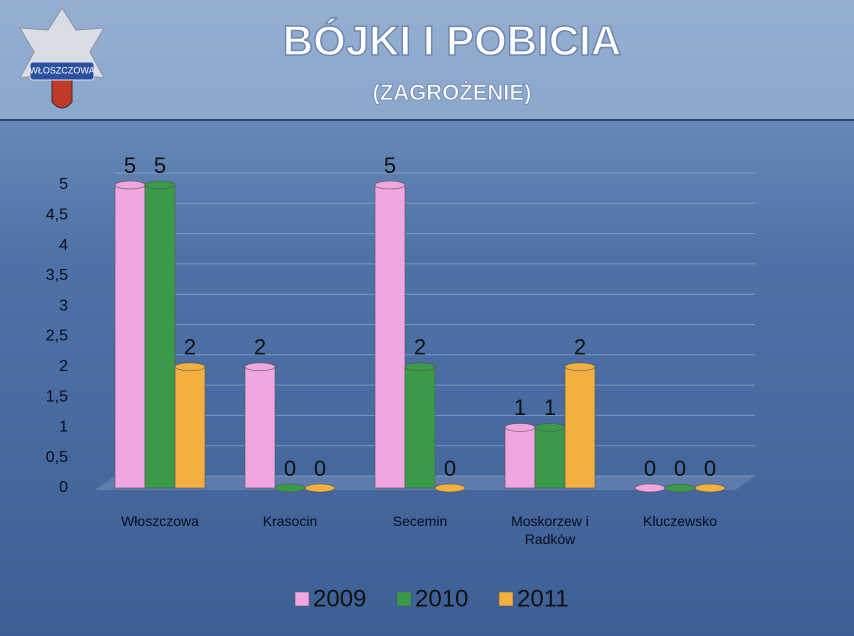 The height and width of the screenshot is (636, 854). Describe the element at coordinates (160, 521) in the screenshot. I see `x-tick-label: Włoszczowa` at that location.